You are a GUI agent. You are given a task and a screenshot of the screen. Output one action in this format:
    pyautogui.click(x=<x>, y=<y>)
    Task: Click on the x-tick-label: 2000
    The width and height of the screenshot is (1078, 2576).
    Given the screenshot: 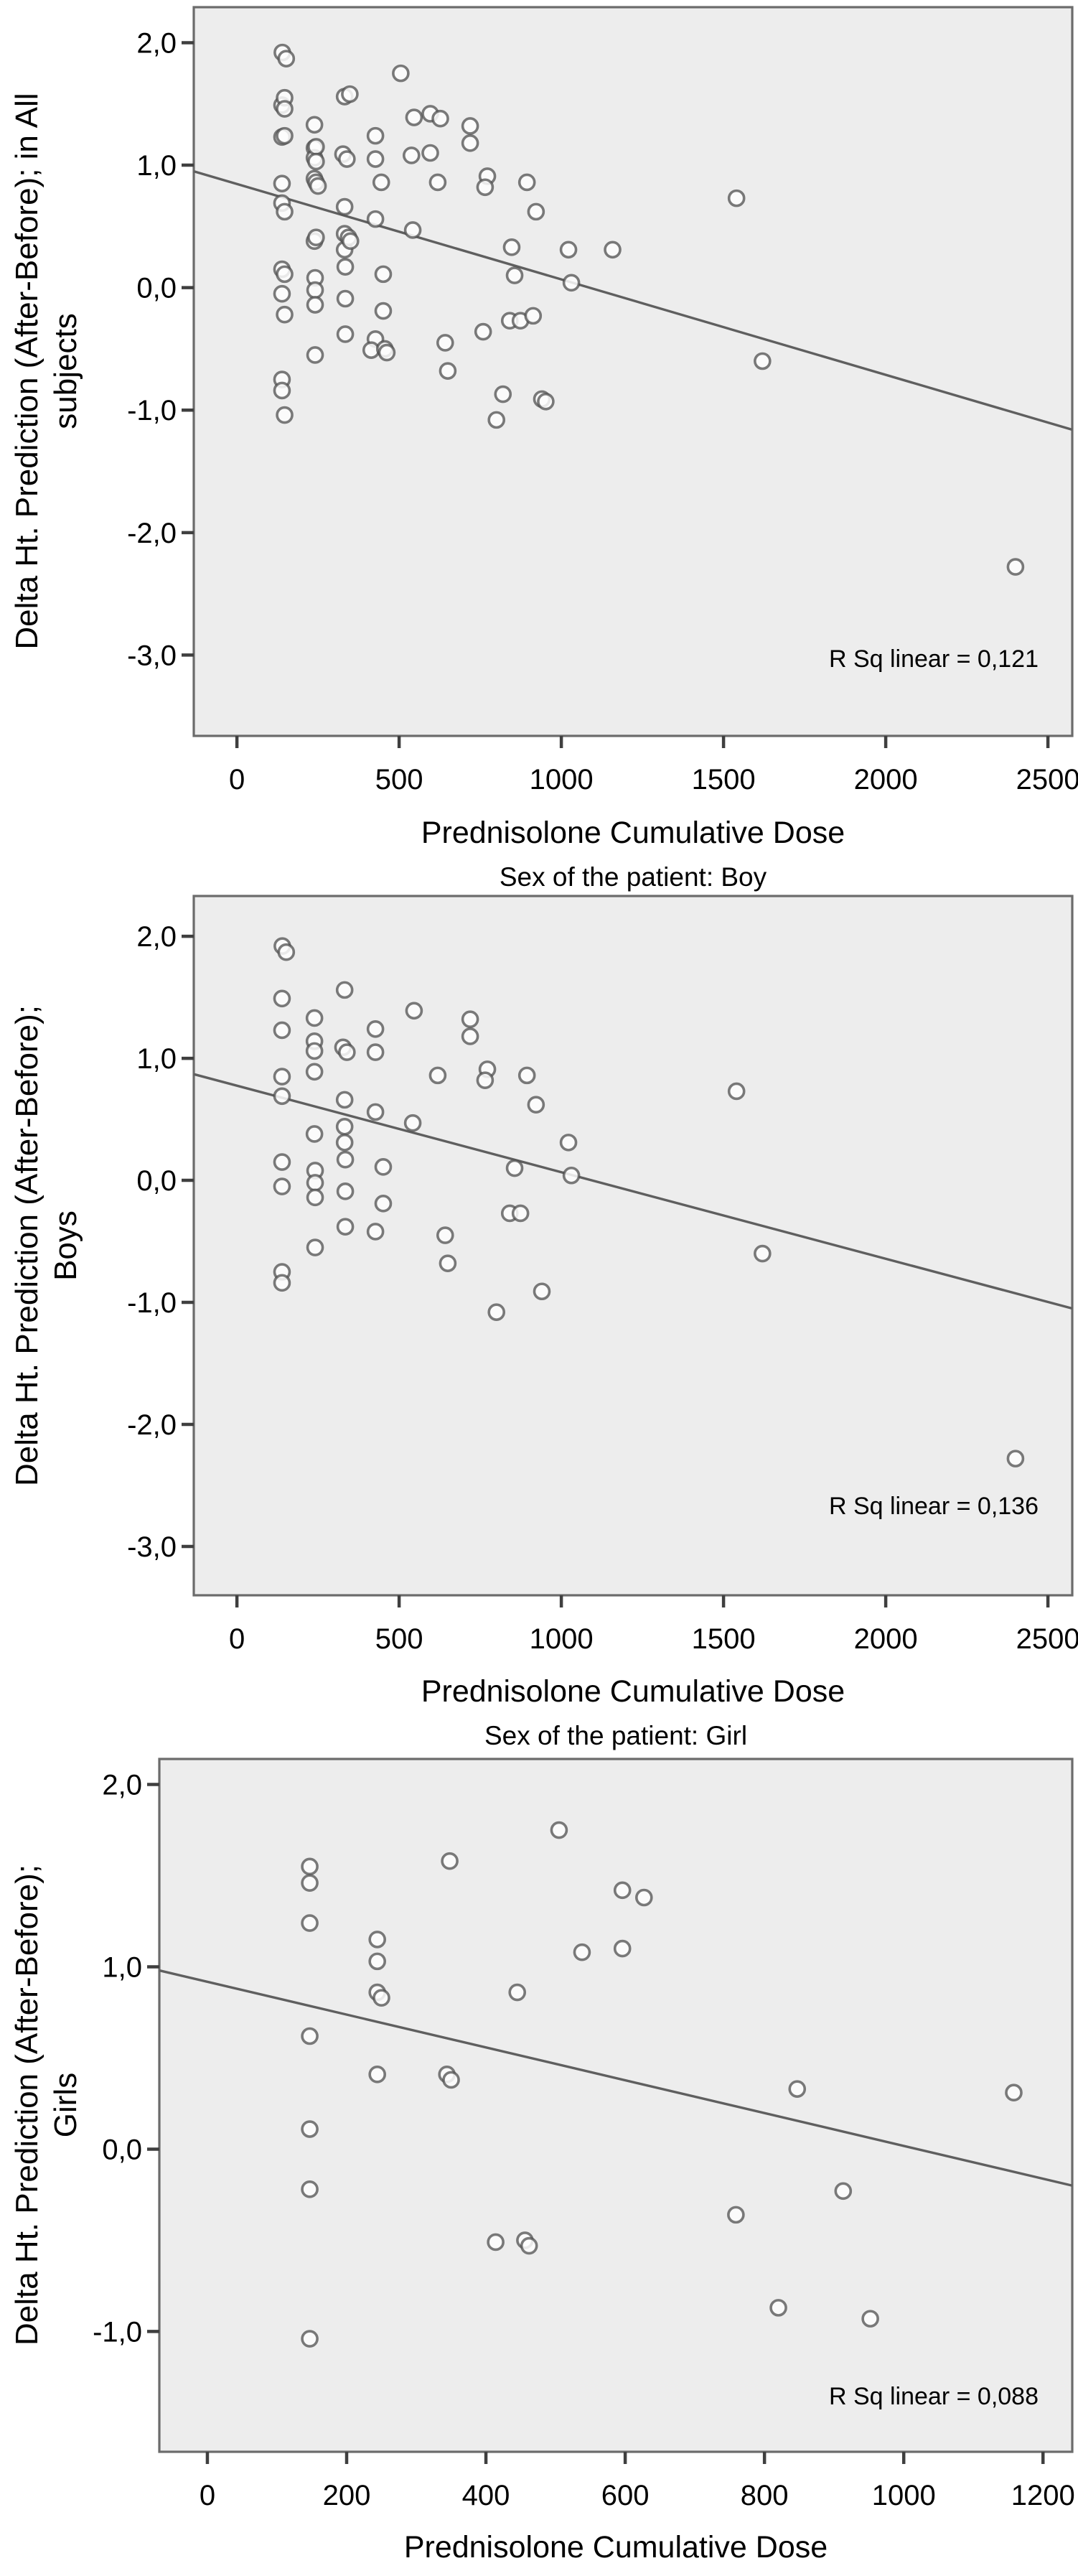 What is the action you would take?
    pyautogui.click(x=886, y=779)
    